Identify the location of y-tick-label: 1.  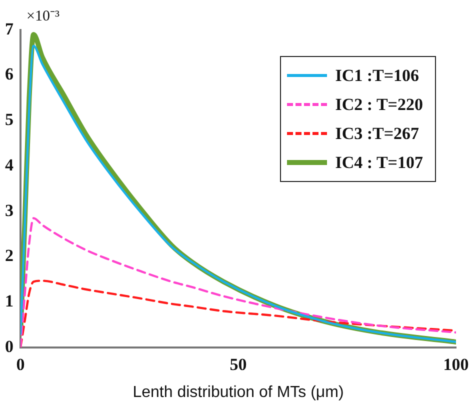
(9, 300).